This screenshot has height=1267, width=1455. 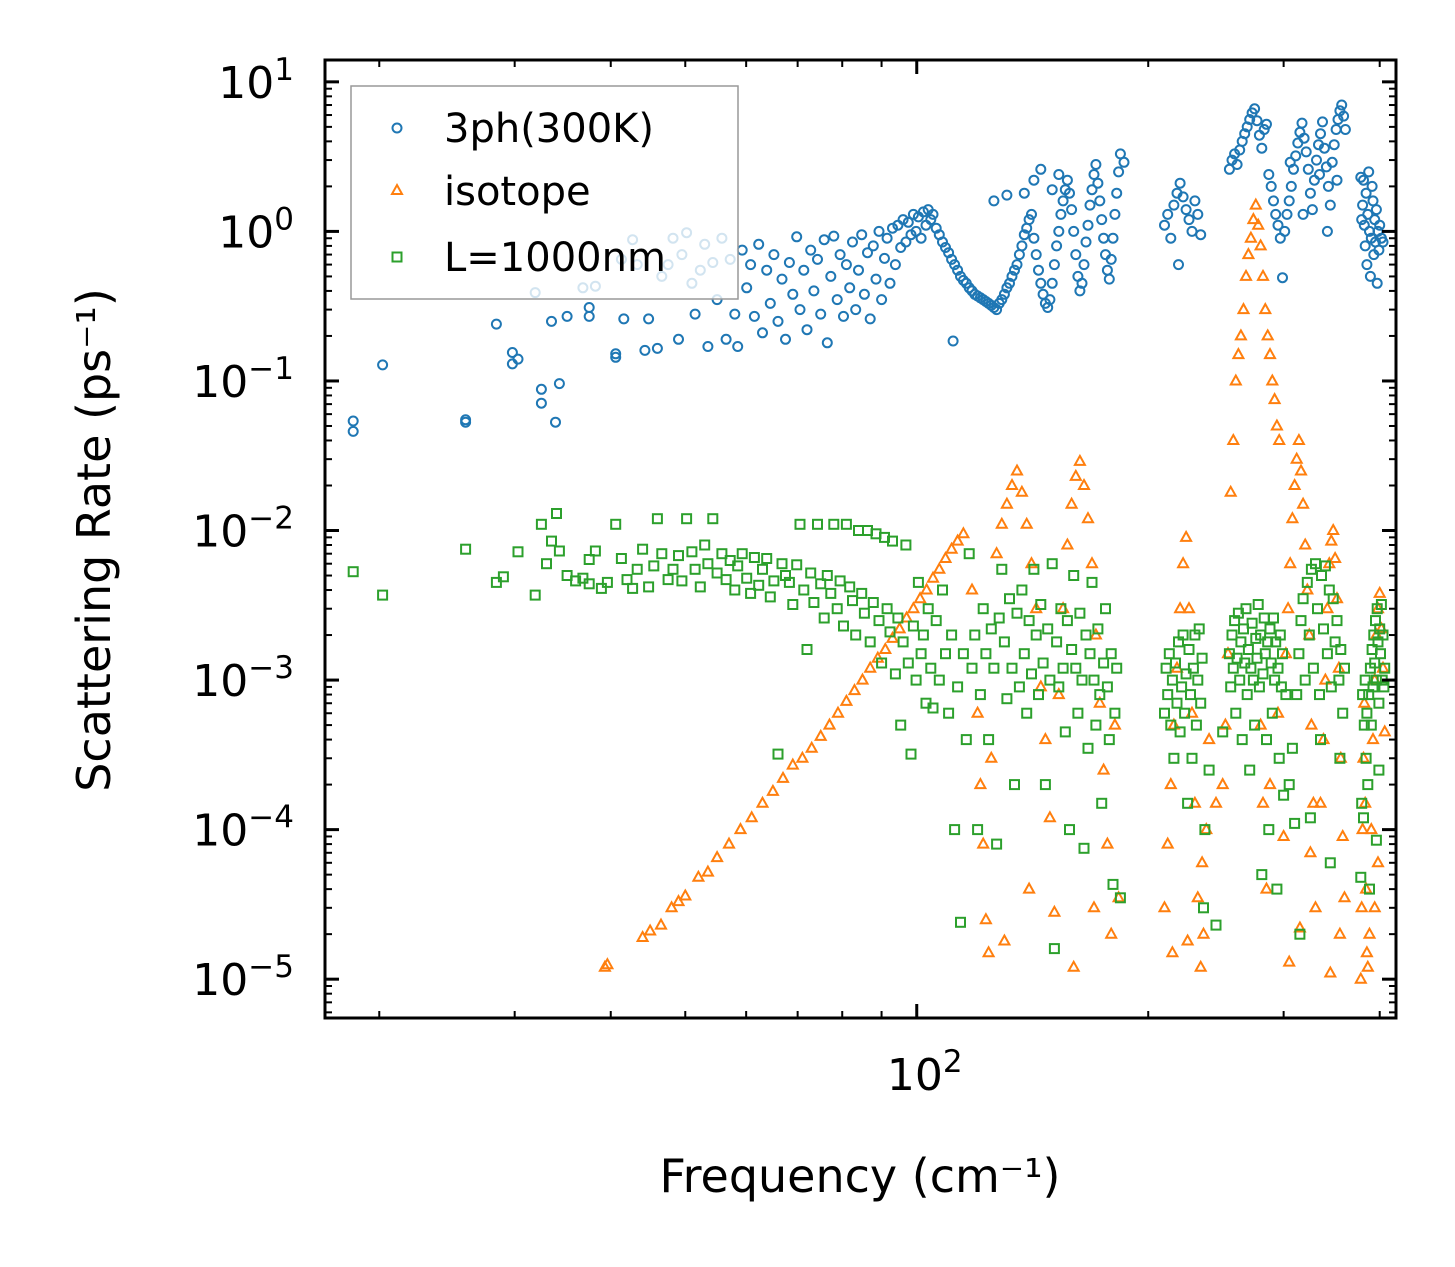 I want to click on legend-label-l1000nm: L=1000nm, so click(x=555, y=258).